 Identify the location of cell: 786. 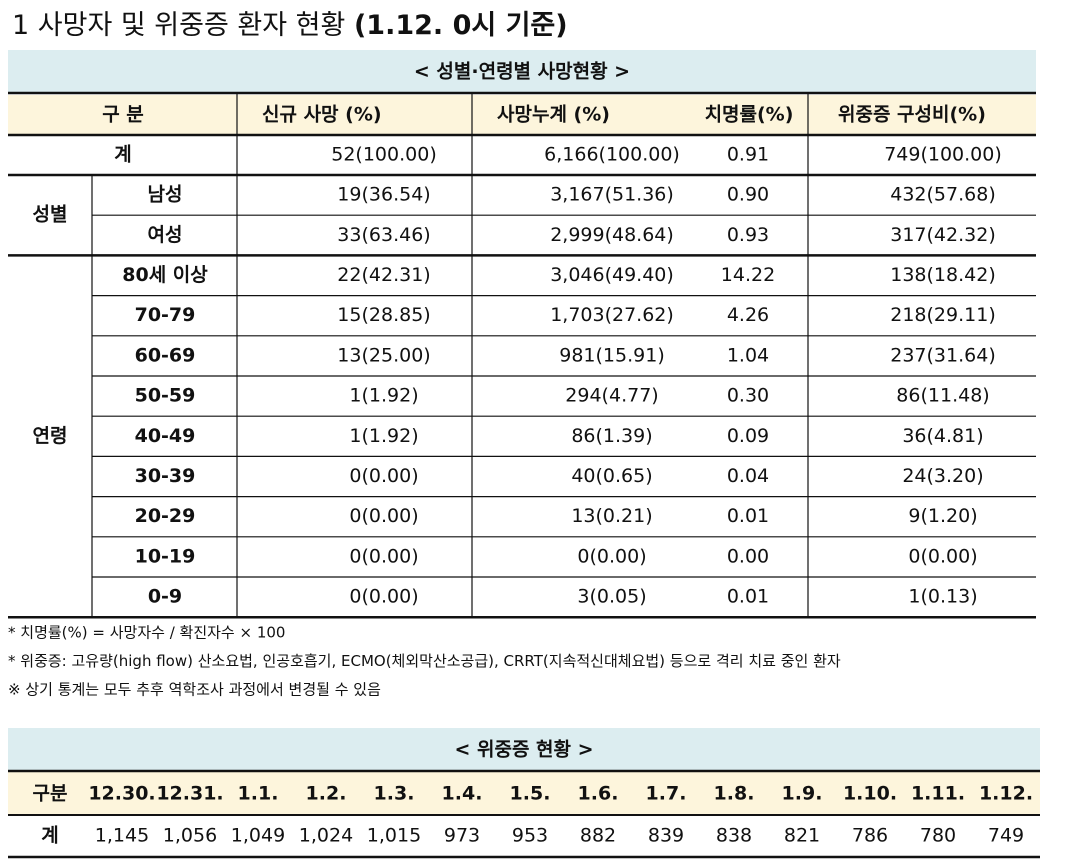
(870, 836).